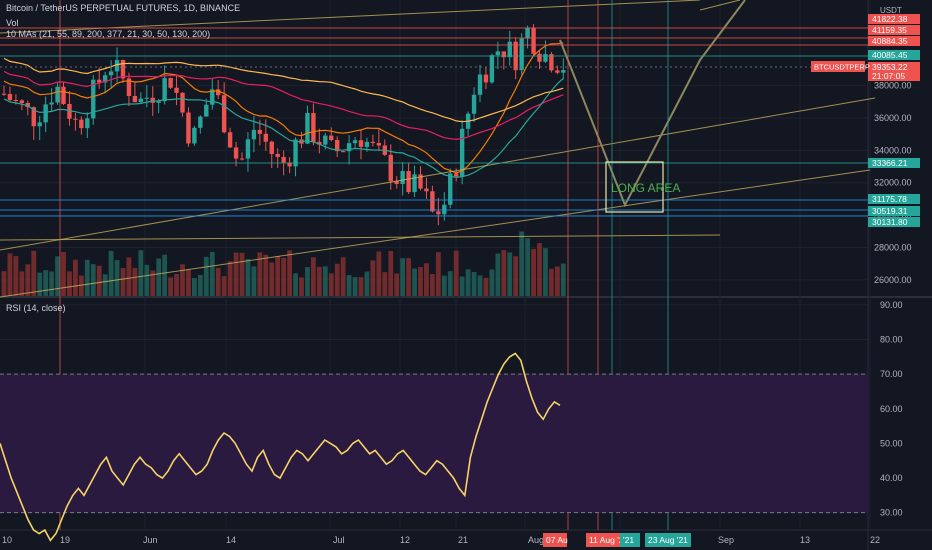  What do you see at coordinates (726, 540) in the screenshot?
I see `time-axis-tick: Sep` at bounding box center [726, 540].